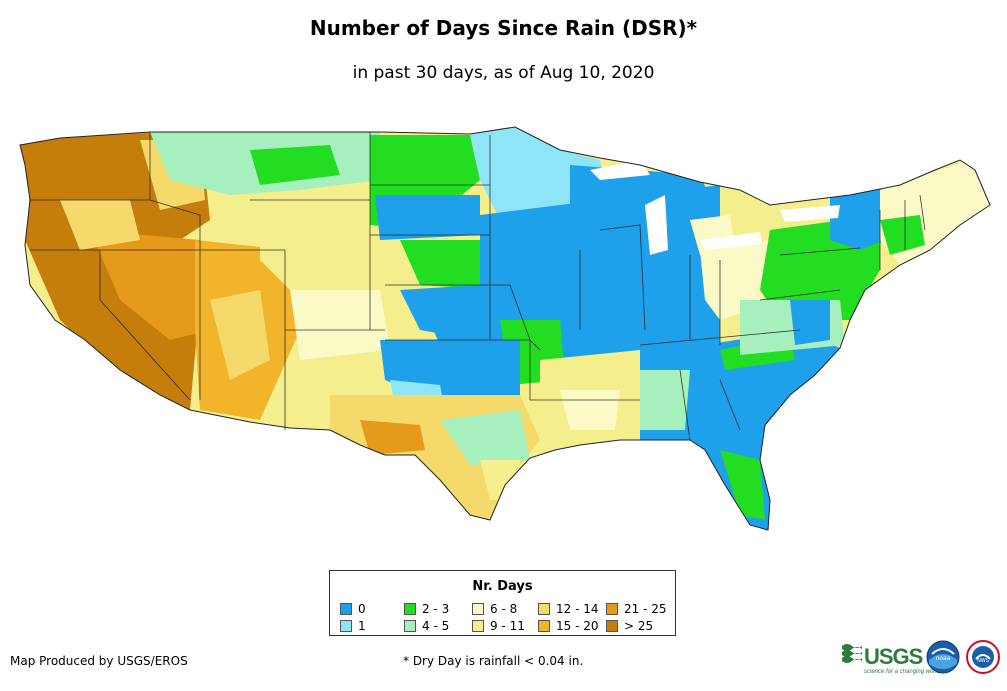 The width and height of the screenshot is (1007, 691). I want to click on noaa-logo: noaa, so click(943, 657).